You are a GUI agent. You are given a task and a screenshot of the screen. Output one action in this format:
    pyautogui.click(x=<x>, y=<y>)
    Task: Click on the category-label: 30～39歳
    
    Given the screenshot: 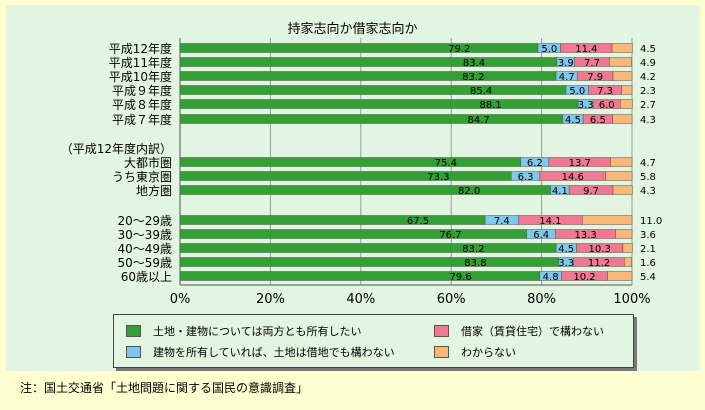 What is the action you would take?
    pyautogui.click(x=144, y=235)
    